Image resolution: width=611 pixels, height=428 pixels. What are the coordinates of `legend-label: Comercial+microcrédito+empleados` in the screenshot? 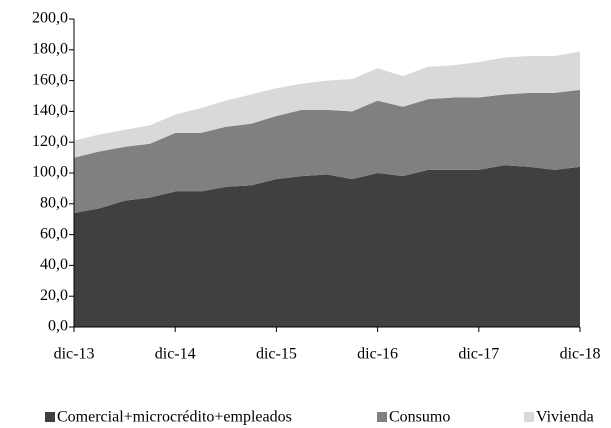 It's located at (174, 417).